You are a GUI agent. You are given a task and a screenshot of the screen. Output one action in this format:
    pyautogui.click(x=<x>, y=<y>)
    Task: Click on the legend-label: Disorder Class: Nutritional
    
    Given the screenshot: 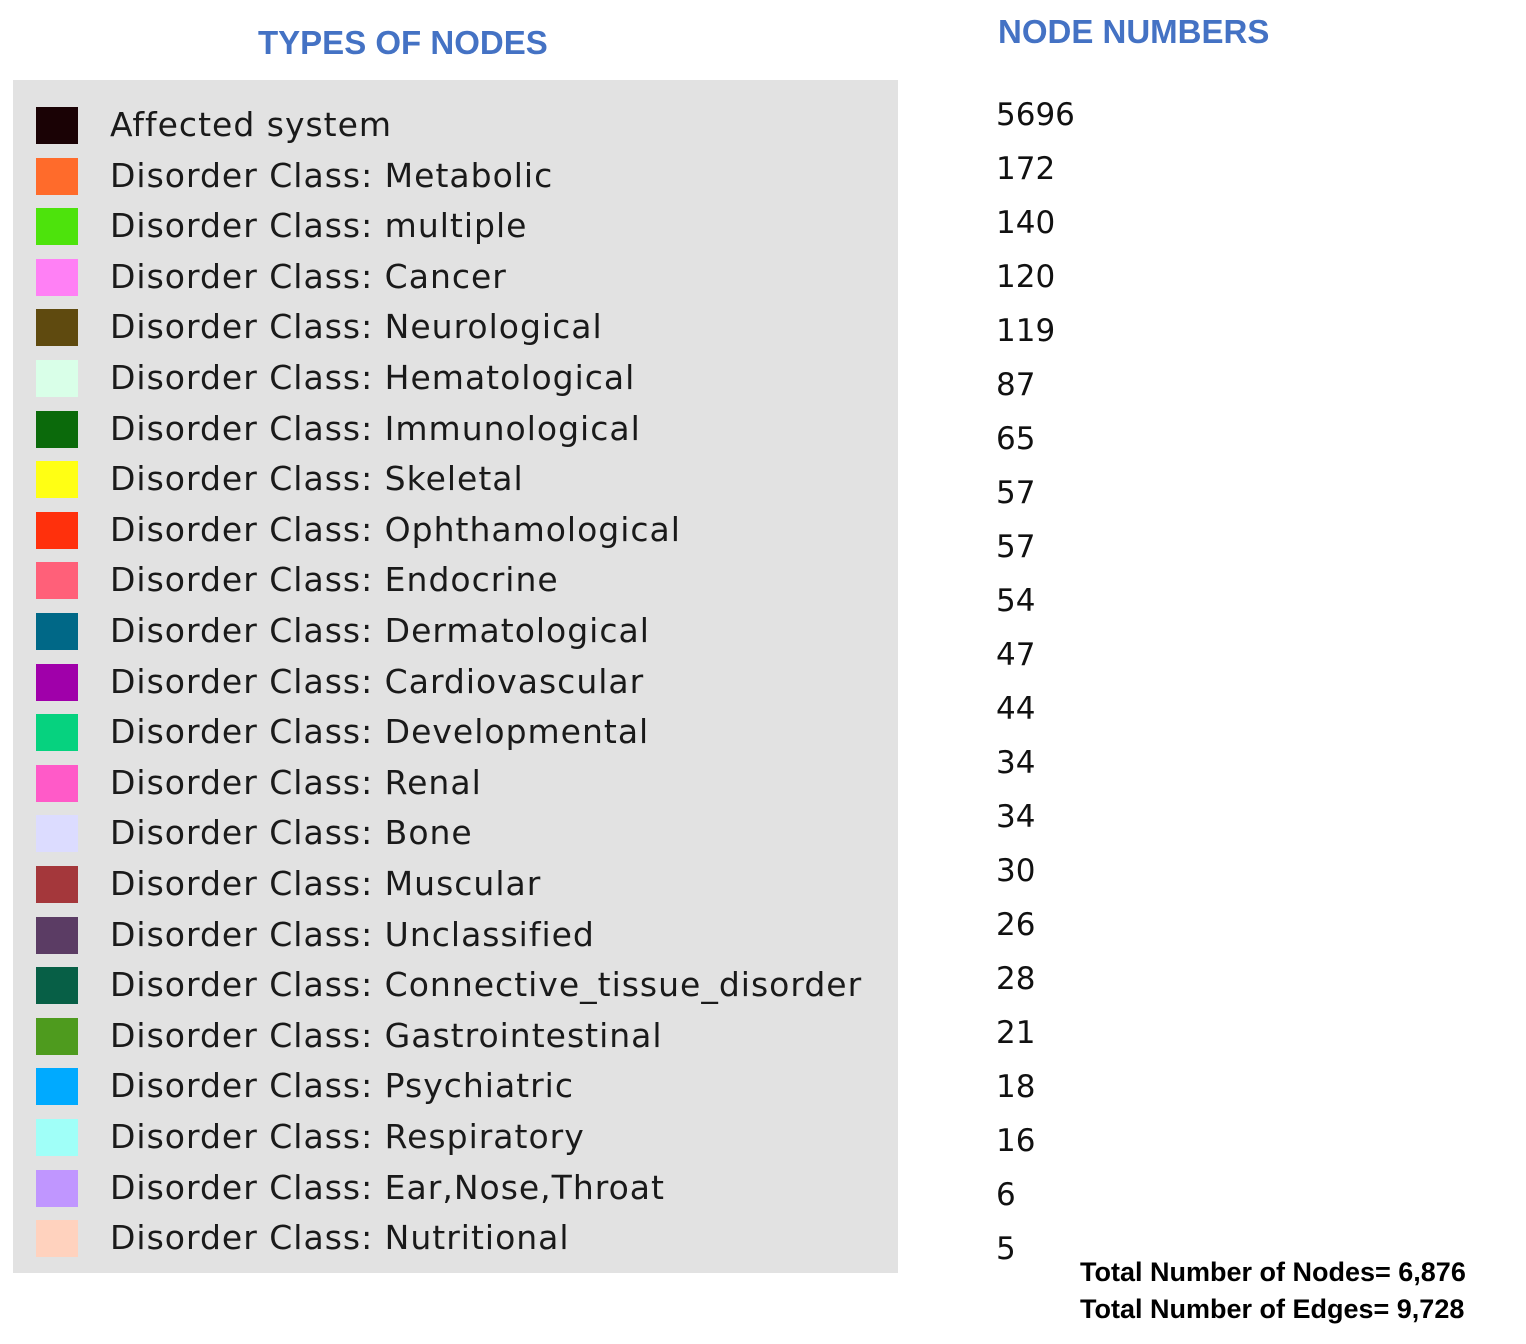 What is the action you would take?
    pyautogui.click(x=340, y=1238)
    